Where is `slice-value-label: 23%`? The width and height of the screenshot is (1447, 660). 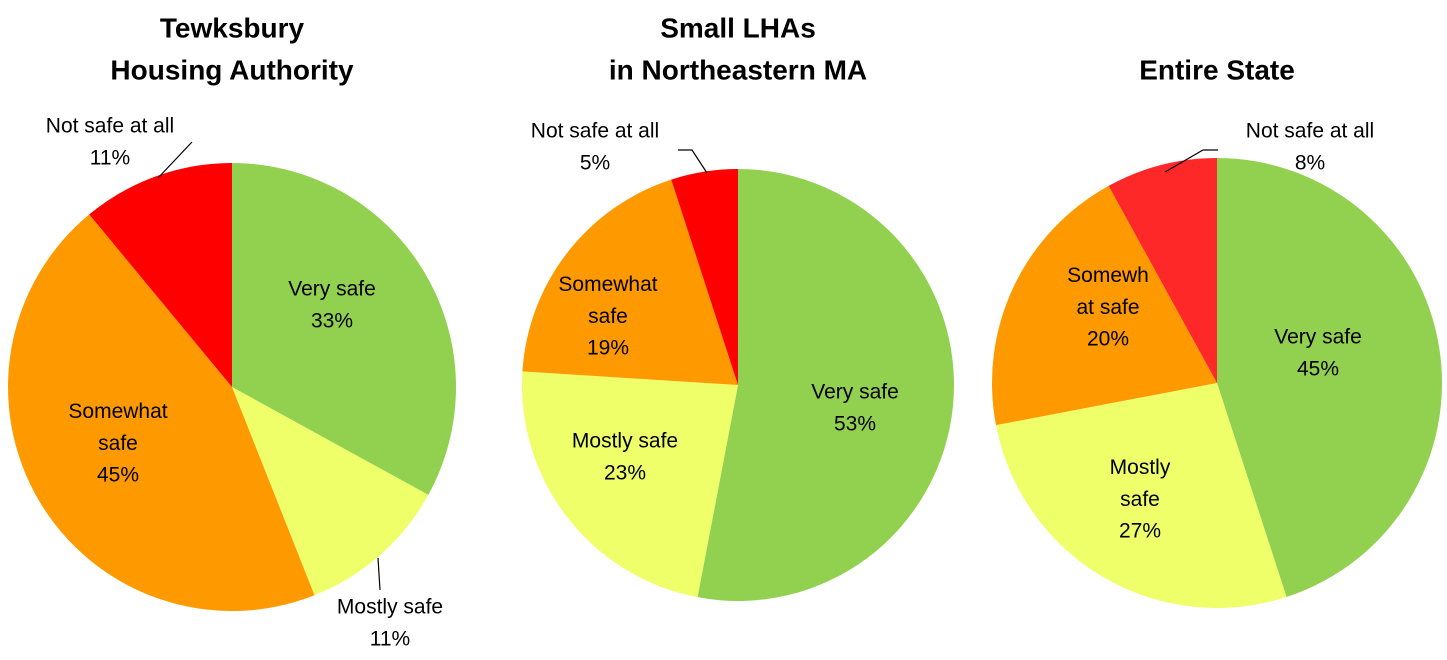
slice-value-label: 23% is located at coordinates (625, 473).